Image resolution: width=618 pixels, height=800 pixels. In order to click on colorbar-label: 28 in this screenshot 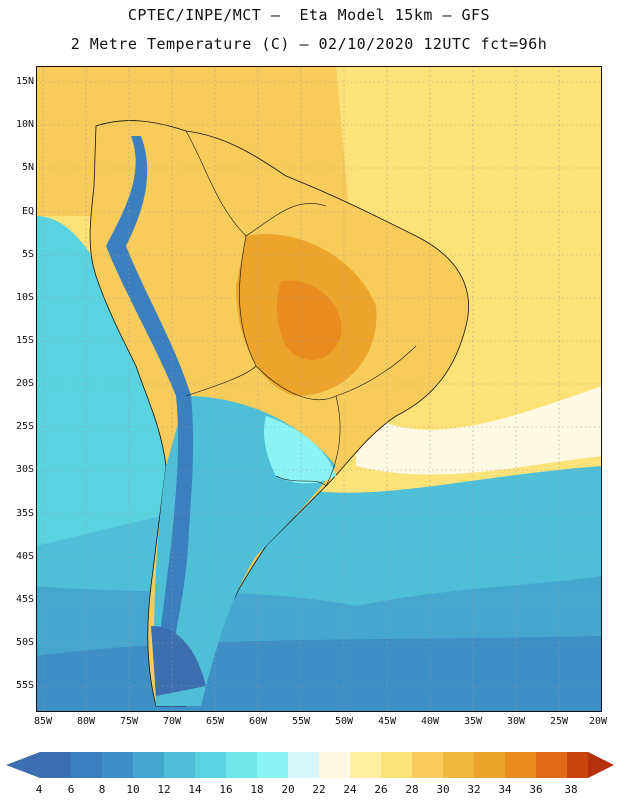, I will do `click(412, 789)`.